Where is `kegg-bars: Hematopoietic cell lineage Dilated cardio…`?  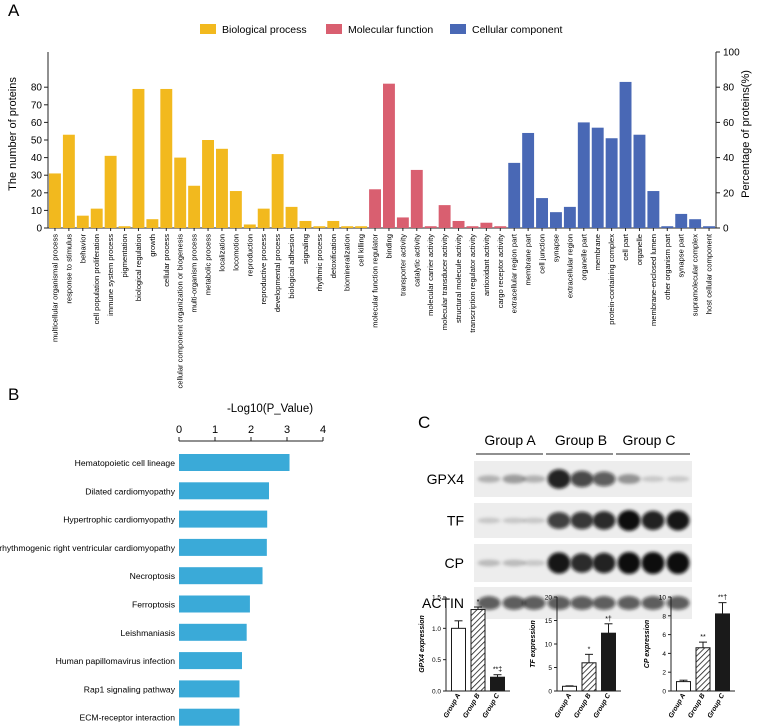 kegg-bars: Hematopoietic cell lineage Dilated cardio… is located at coordinates (145, 590).